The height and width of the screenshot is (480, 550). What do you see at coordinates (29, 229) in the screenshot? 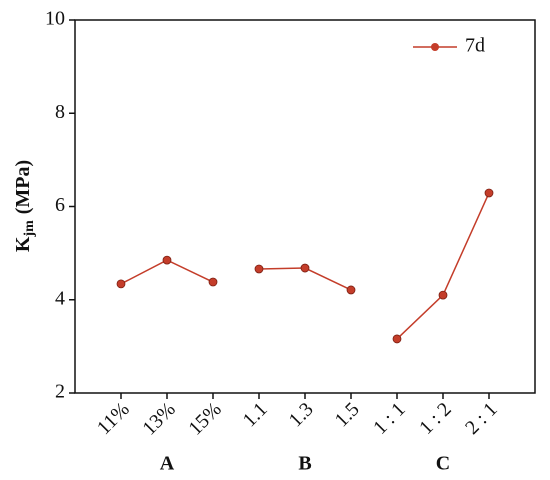
I see `y-label-sub: jm` at bounding box center [29, 229].